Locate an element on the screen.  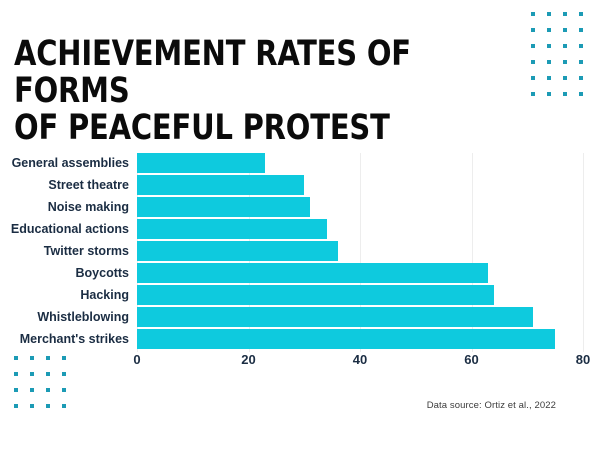
x-tick-label: 60 is located at coordinates (471, 359).